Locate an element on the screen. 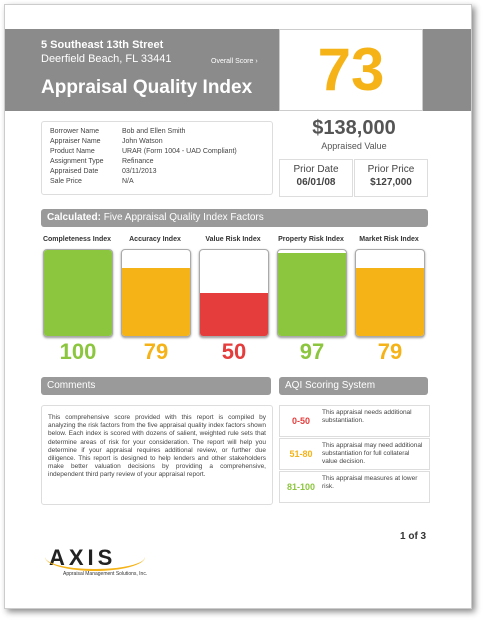 The width and height of the screenshot is (484, 621). title: Appraisal Quality Index is located at coordinates (147, 87).